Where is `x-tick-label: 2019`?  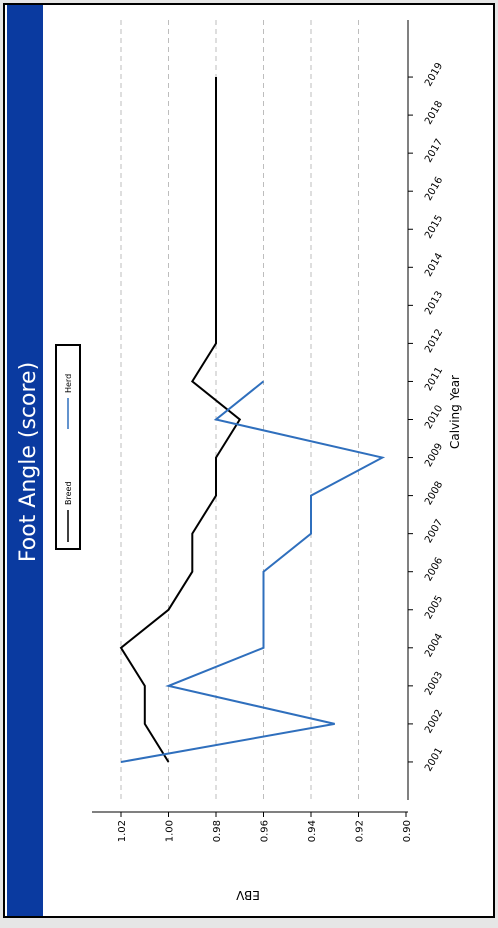
x-tick-label: 2019 is located at coordinates (434, 75).